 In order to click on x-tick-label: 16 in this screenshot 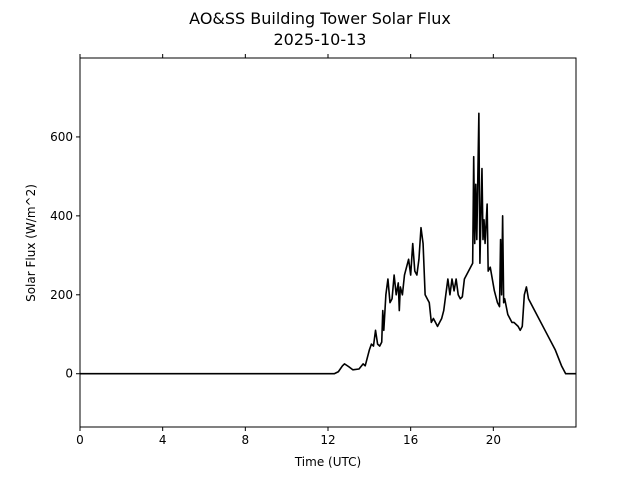, I will do `click(410, 440)`.